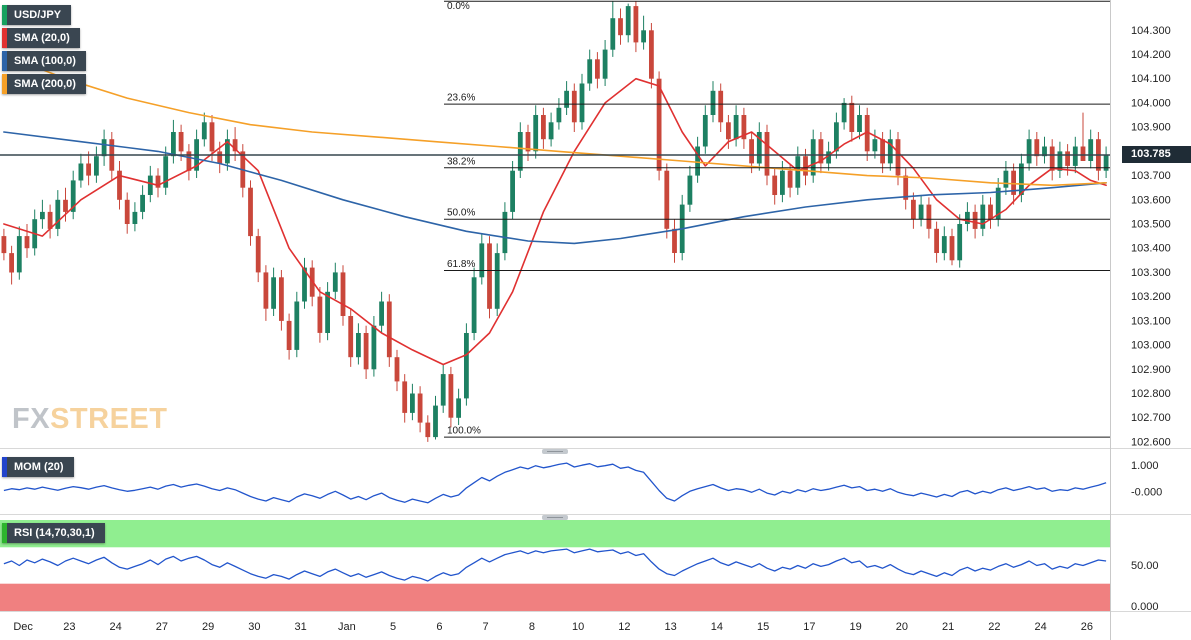  I want to click on symbol-color-chip, so click(4, 15).